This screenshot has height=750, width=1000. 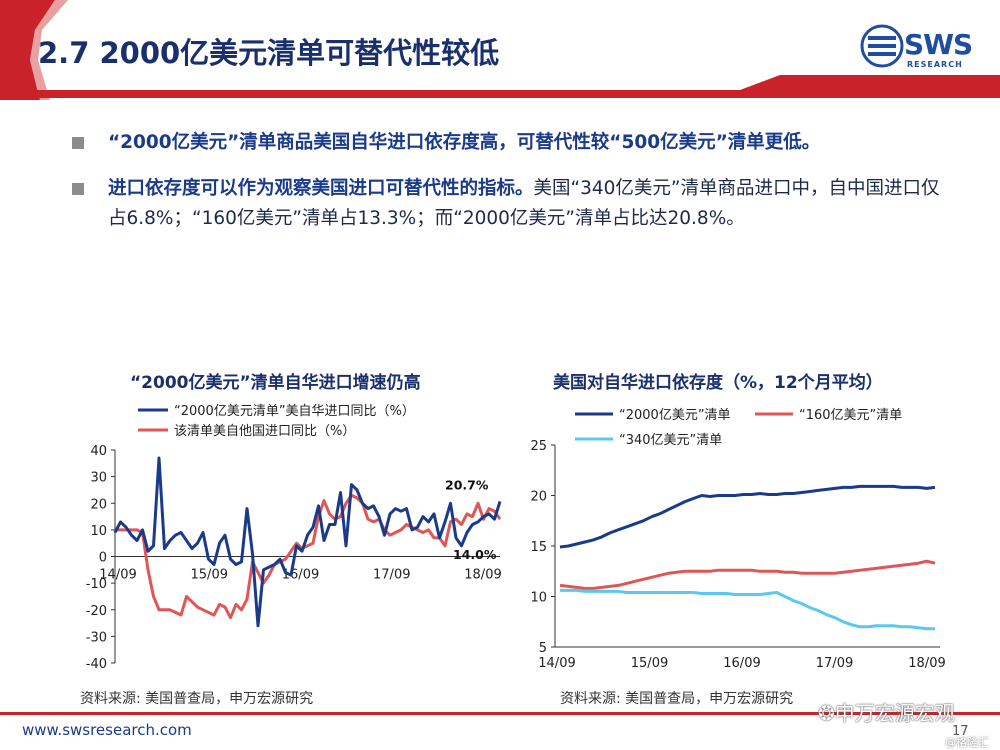 I want to click on chart2-legend-label: “340亿美元”清单, so click(x=670, y=440).